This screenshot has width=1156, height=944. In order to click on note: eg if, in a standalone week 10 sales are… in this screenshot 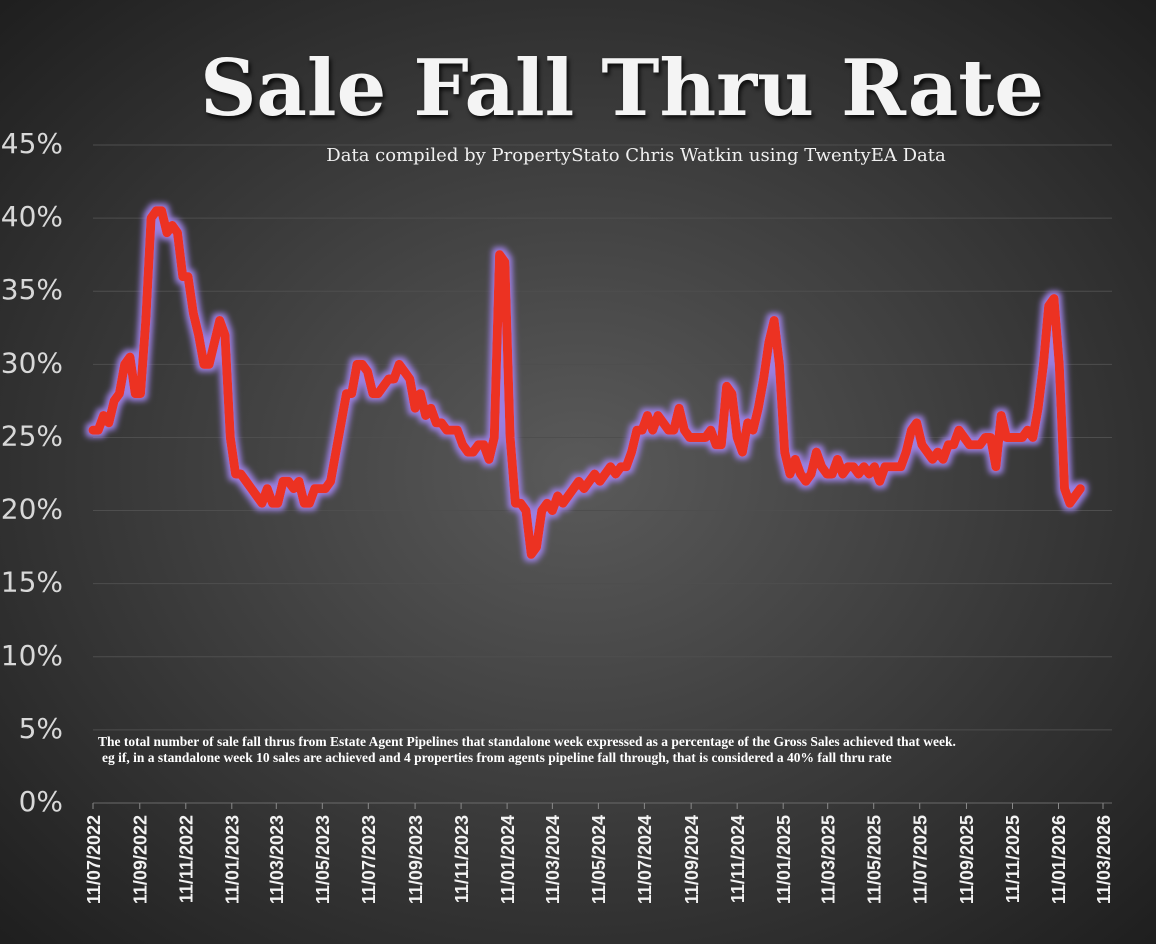, I will do `click(497, 757)`.